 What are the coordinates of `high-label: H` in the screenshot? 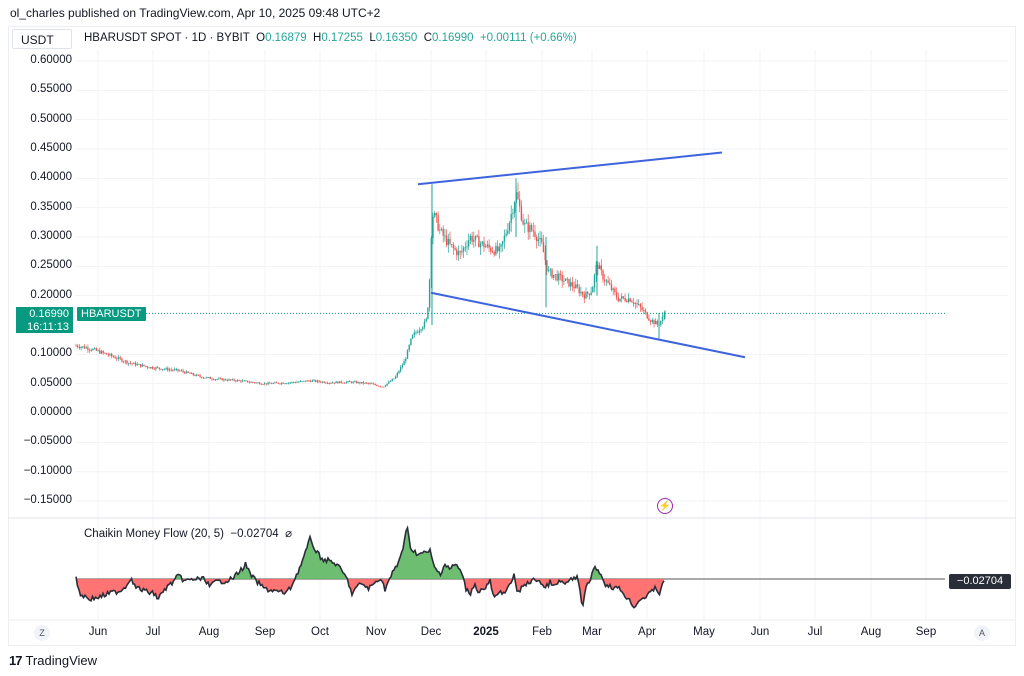 It's located at (317, 38).